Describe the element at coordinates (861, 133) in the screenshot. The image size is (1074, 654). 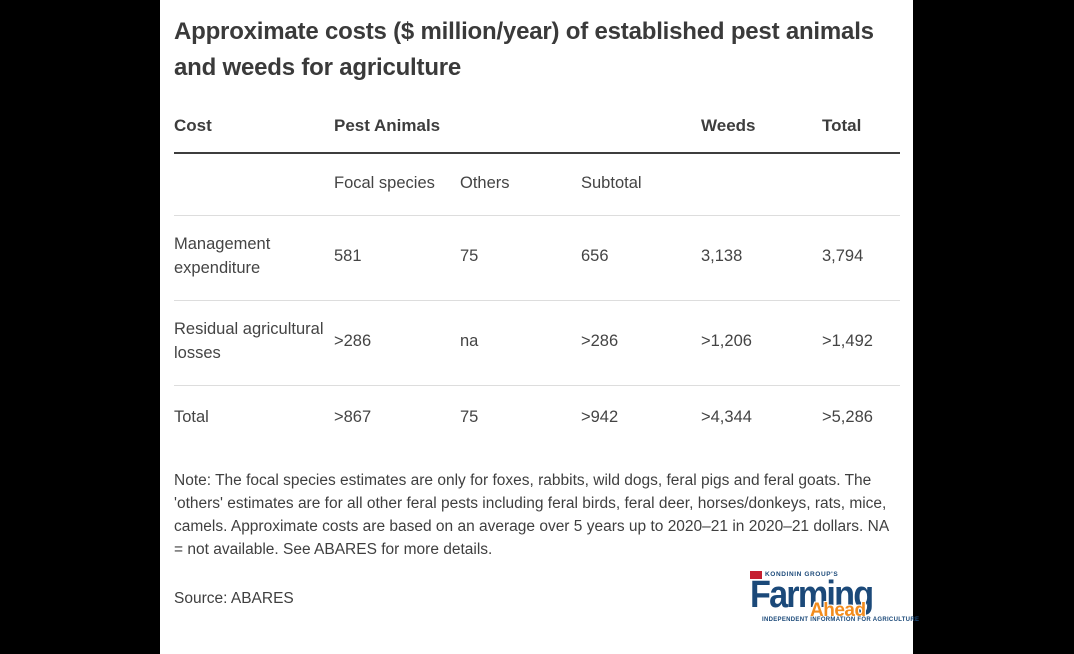
I see `column-header-total: Total` at that location.